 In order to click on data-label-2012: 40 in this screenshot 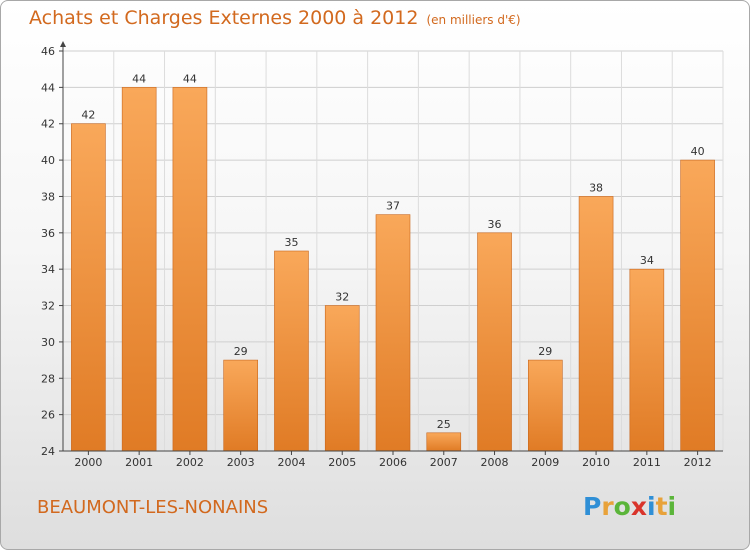, I will do `click(698, 151)`.